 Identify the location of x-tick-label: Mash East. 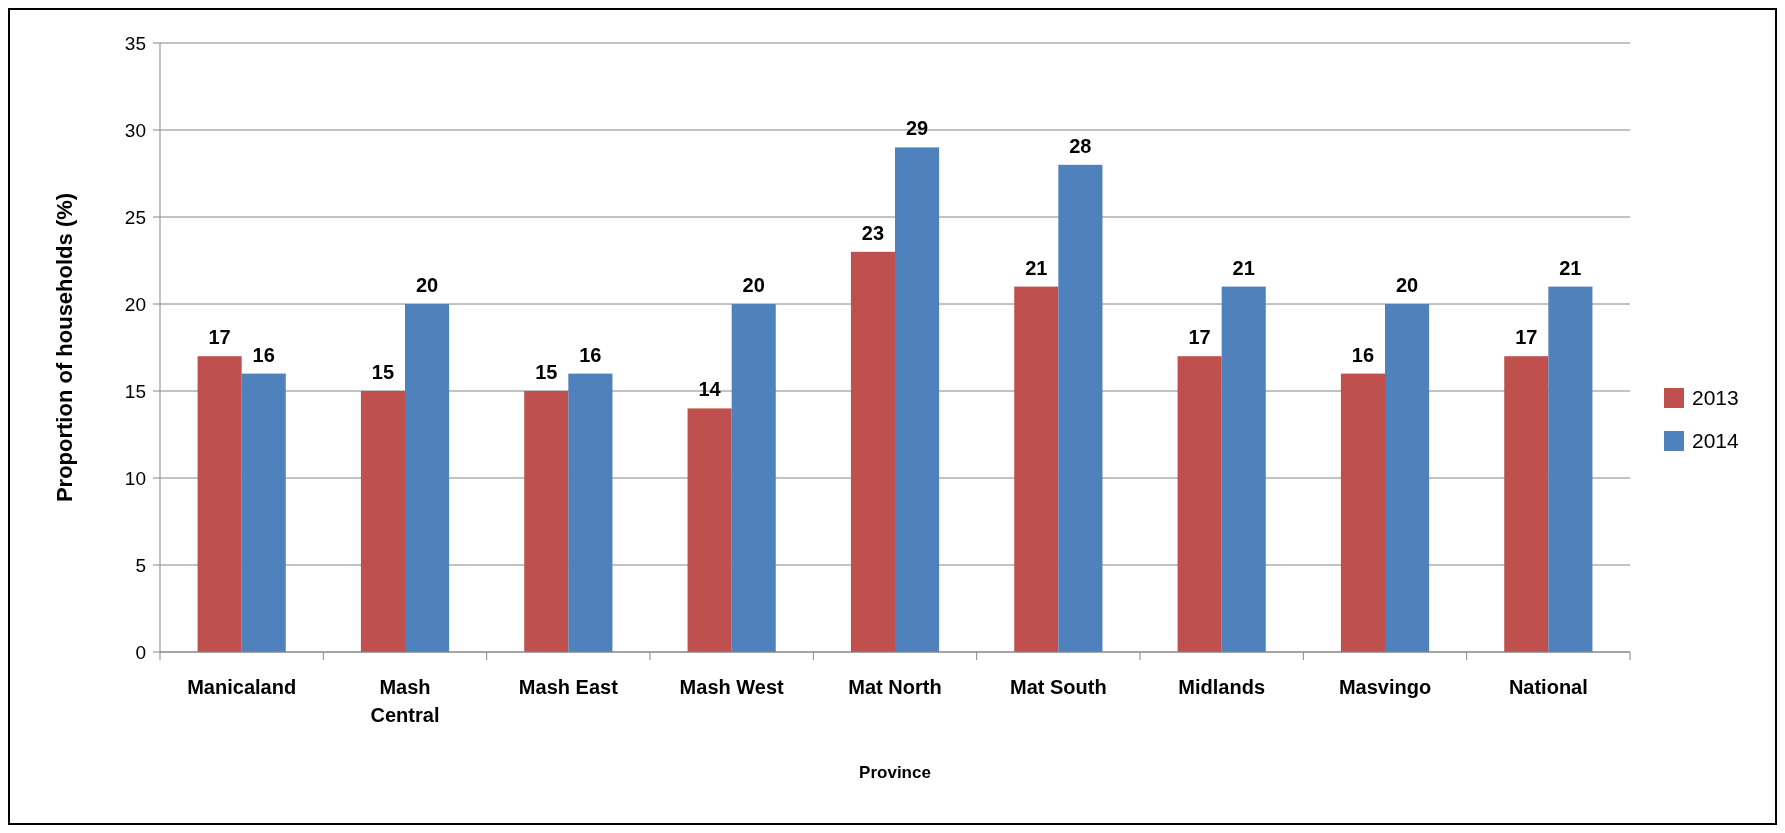
(568, 687).